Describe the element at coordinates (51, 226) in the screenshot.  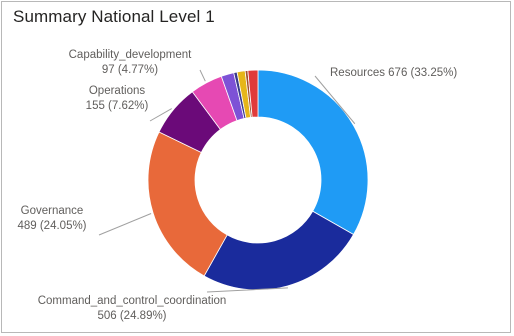
I see `data-label-value-governance: 489 (24.05%)` at that location.